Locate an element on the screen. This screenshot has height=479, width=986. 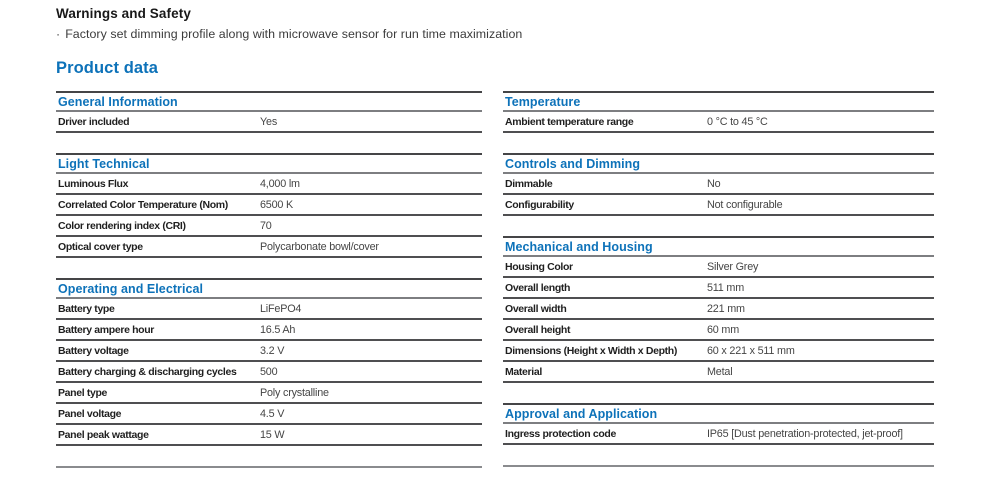
spec-label: Ingress protection code is located at coordinates (560, 433).